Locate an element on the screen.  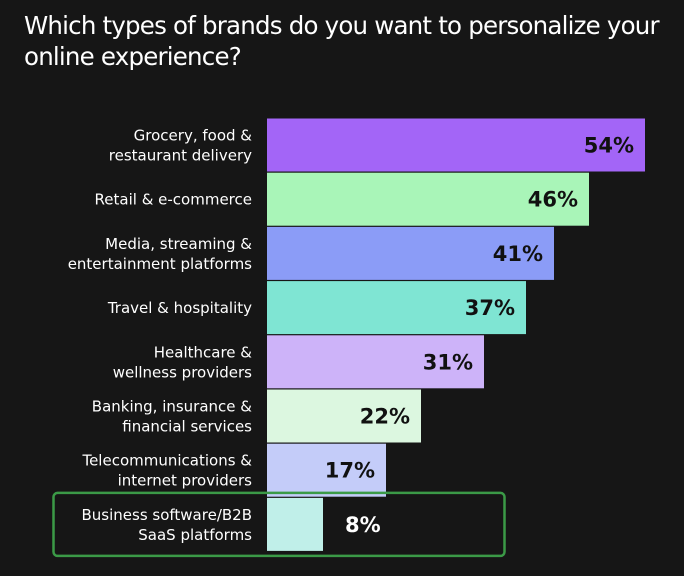
category-label: financial services is located at coordinates (187, 427).